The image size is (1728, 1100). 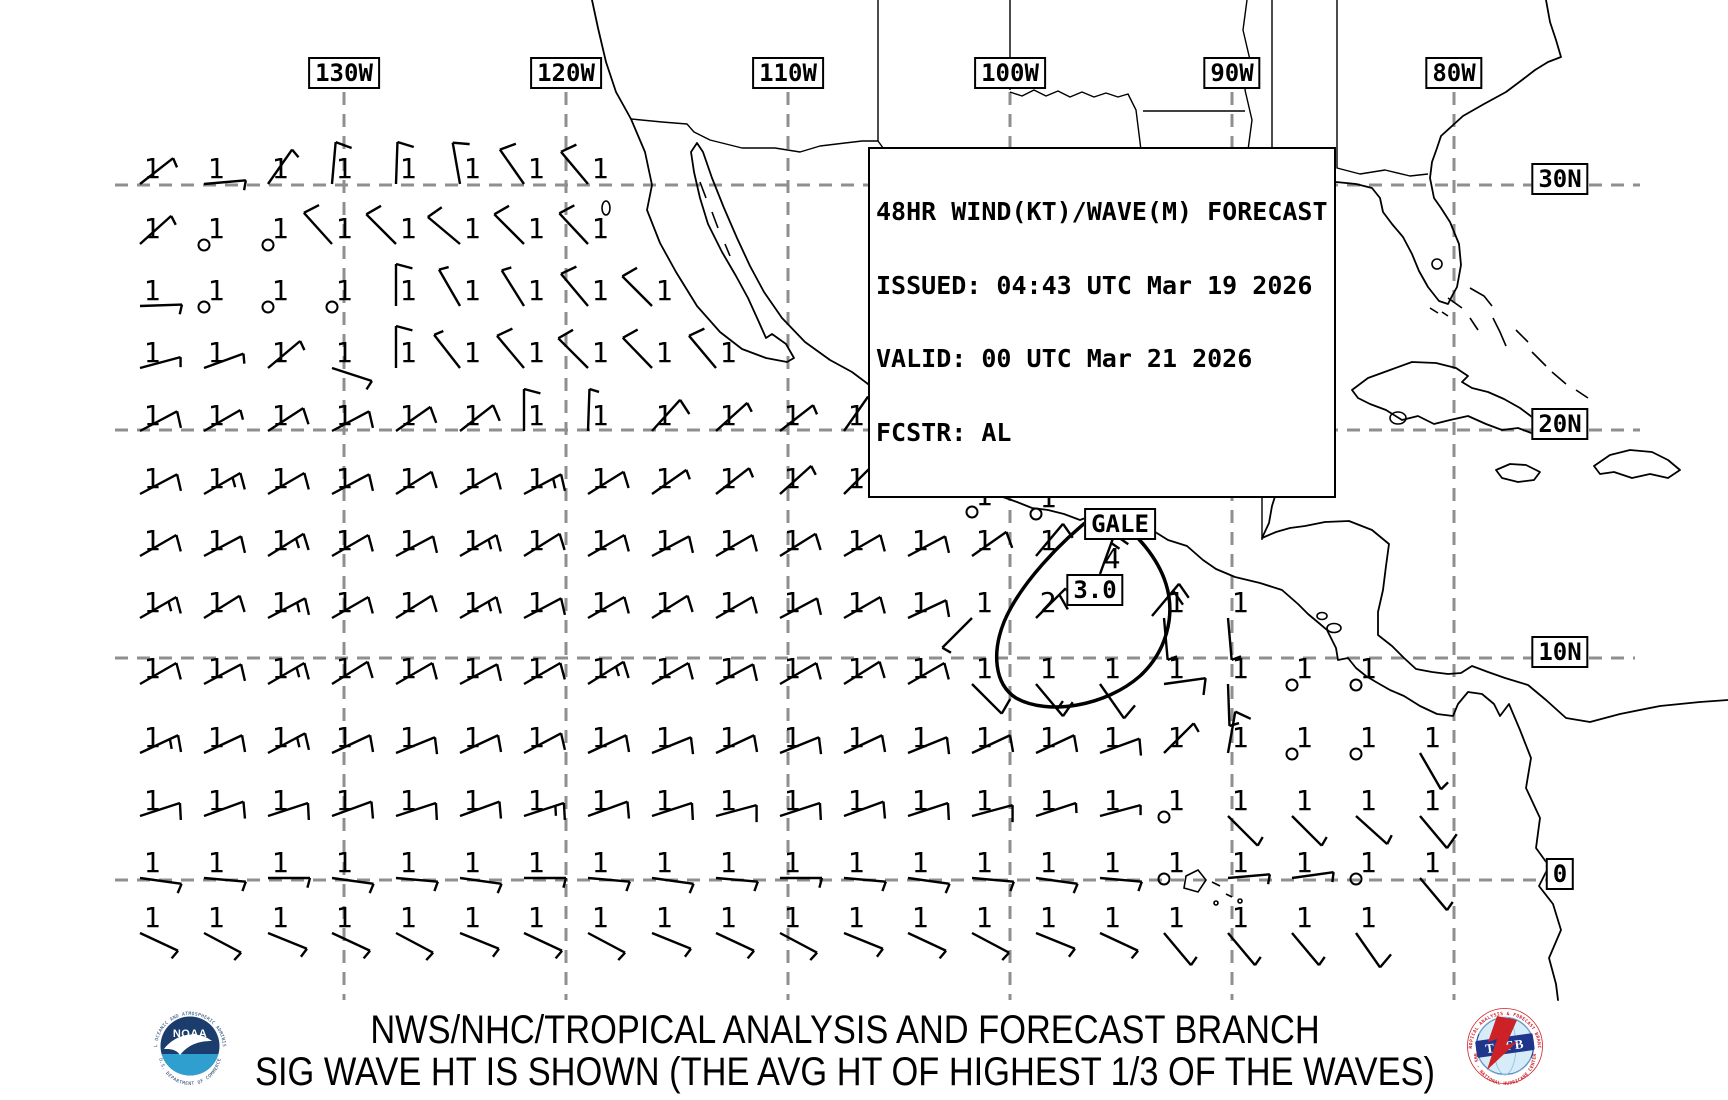 I want to click on lake-okeechobee, so click(x=1437, y=264).